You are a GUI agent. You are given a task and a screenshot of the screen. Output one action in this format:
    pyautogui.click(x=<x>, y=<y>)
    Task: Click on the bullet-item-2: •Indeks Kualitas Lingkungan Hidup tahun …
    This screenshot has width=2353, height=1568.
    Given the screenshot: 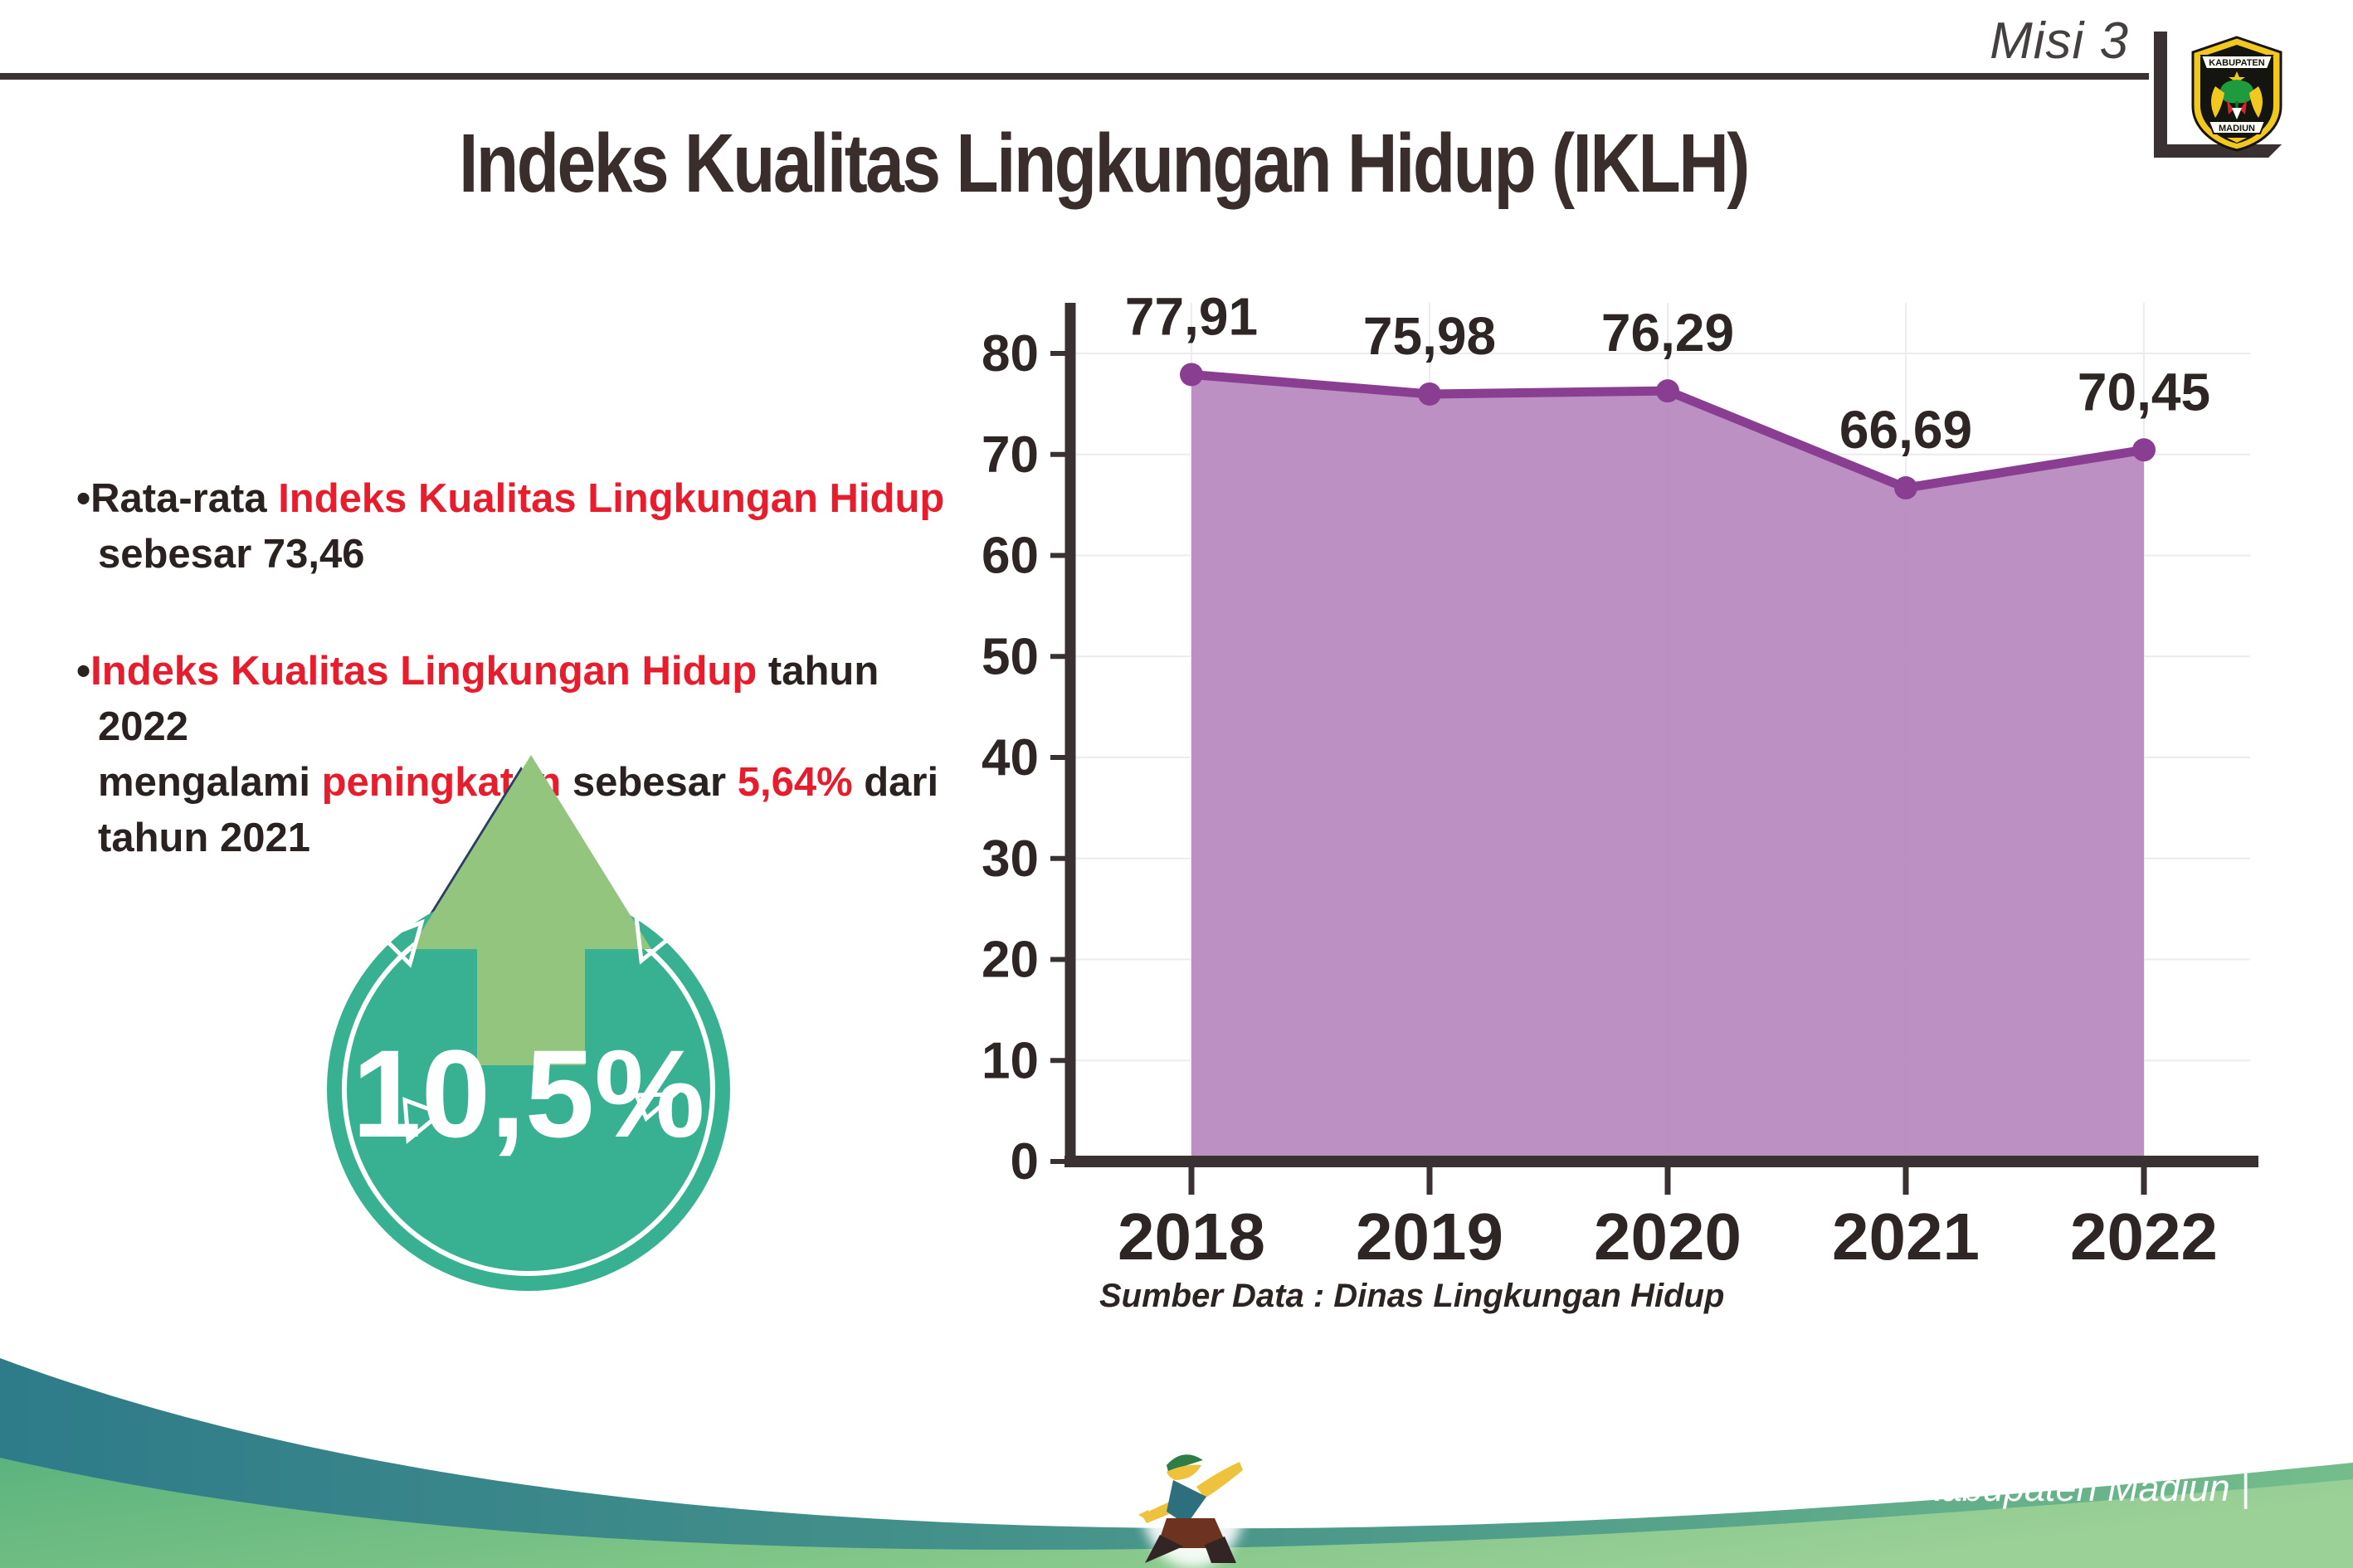 What is the action you would take?
    pyautogui.click(x=520, y=755)
    